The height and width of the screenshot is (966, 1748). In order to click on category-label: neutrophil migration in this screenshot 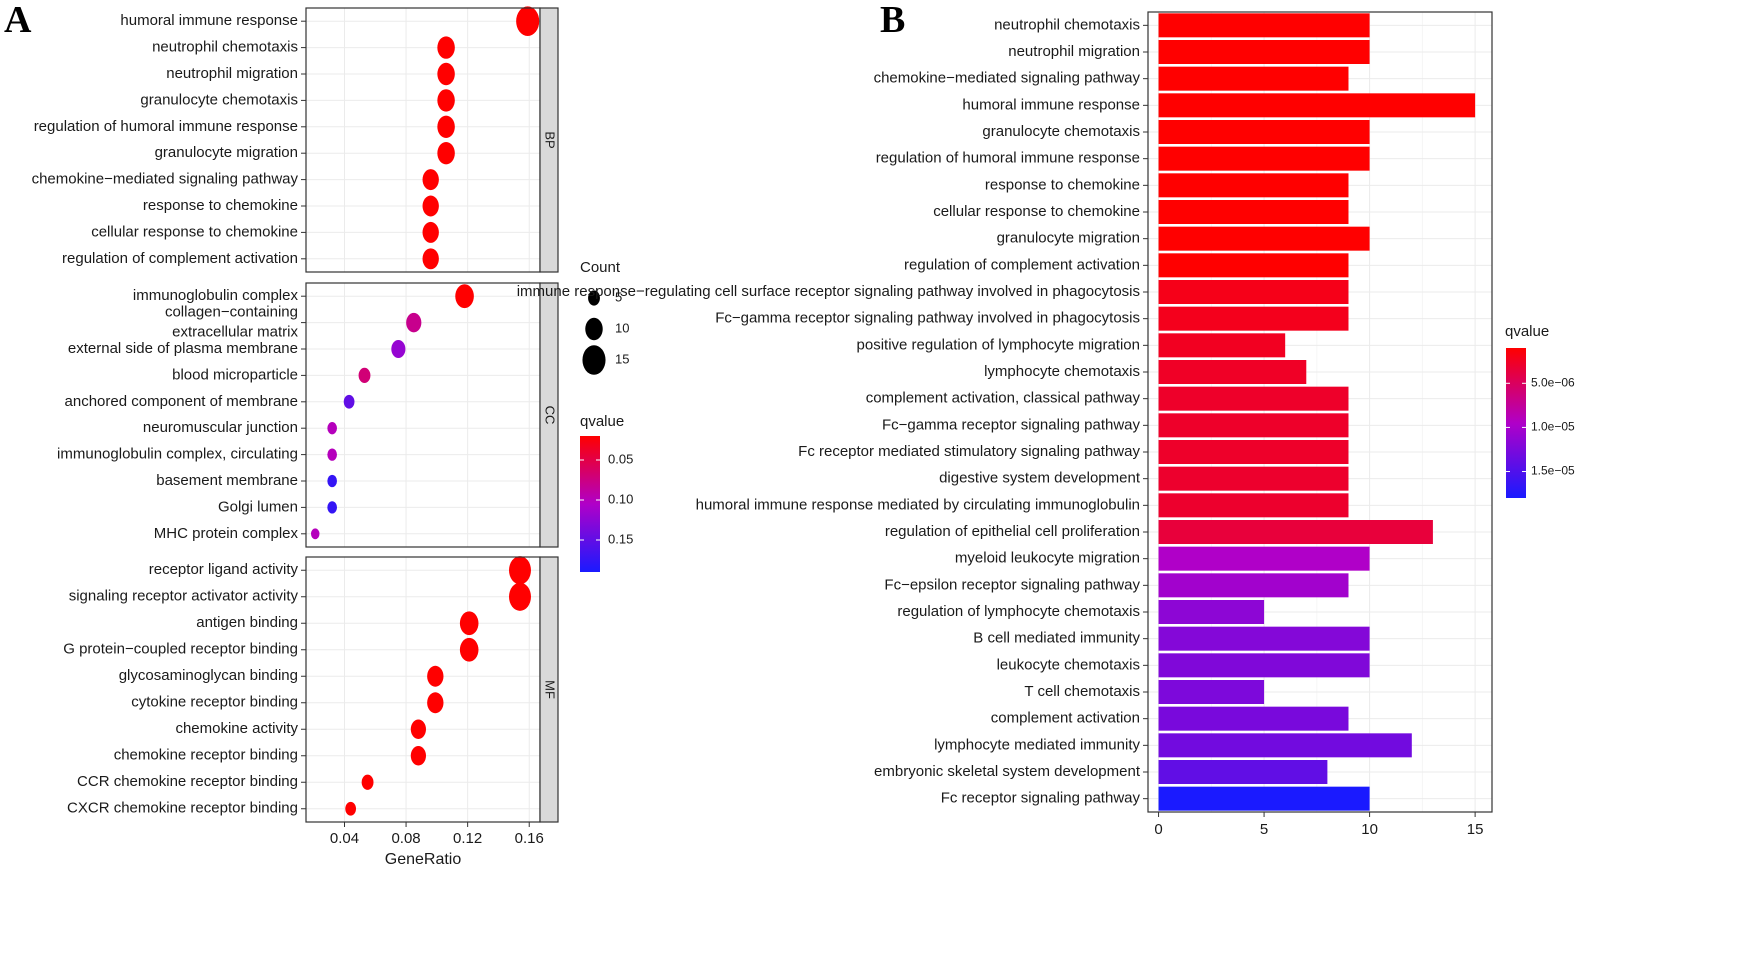, I will do `click(1074, 51)`.